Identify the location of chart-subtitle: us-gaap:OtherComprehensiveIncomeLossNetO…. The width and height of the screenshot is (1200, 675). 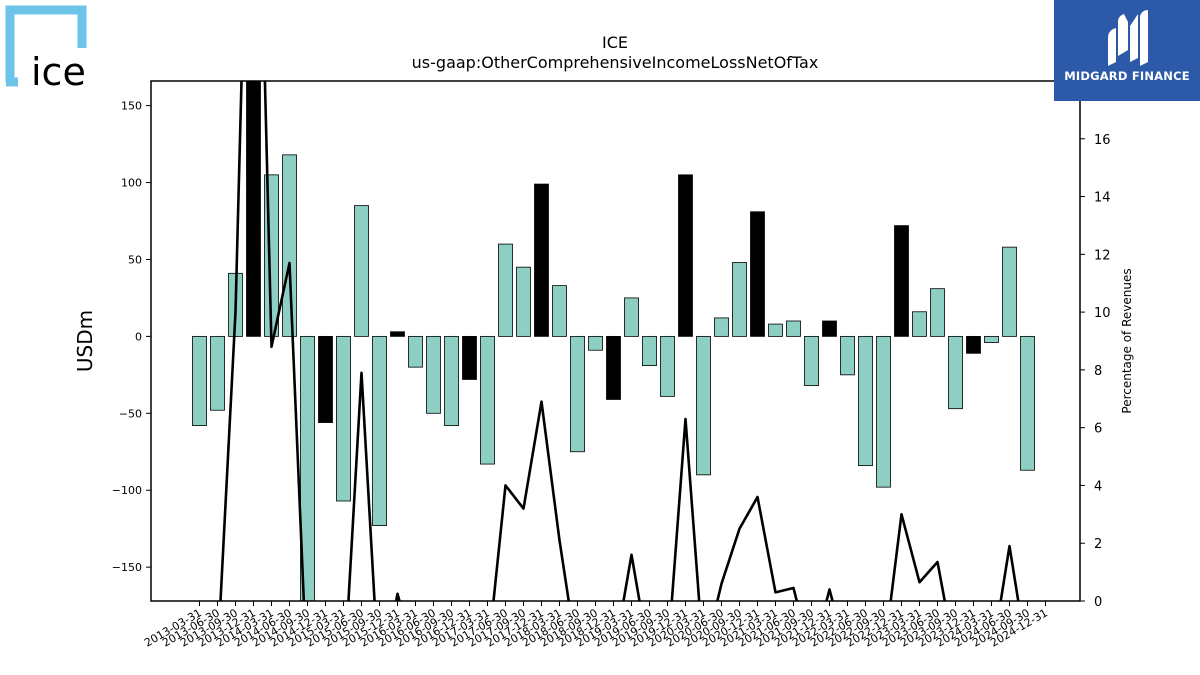
(615, 62).